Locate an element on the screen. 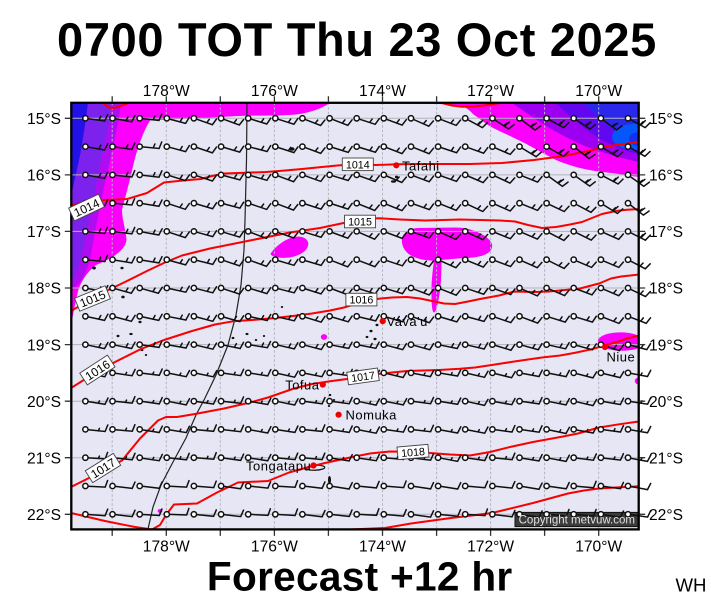  svg-text: Vava'u is located at coordinates (407, 321).